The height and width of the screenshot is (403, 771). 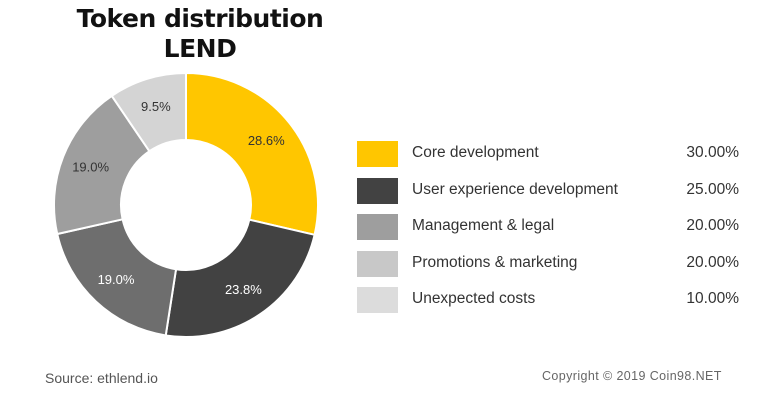 I want to click on chart-title-line-2: LEND, so click(x=200, y=48).